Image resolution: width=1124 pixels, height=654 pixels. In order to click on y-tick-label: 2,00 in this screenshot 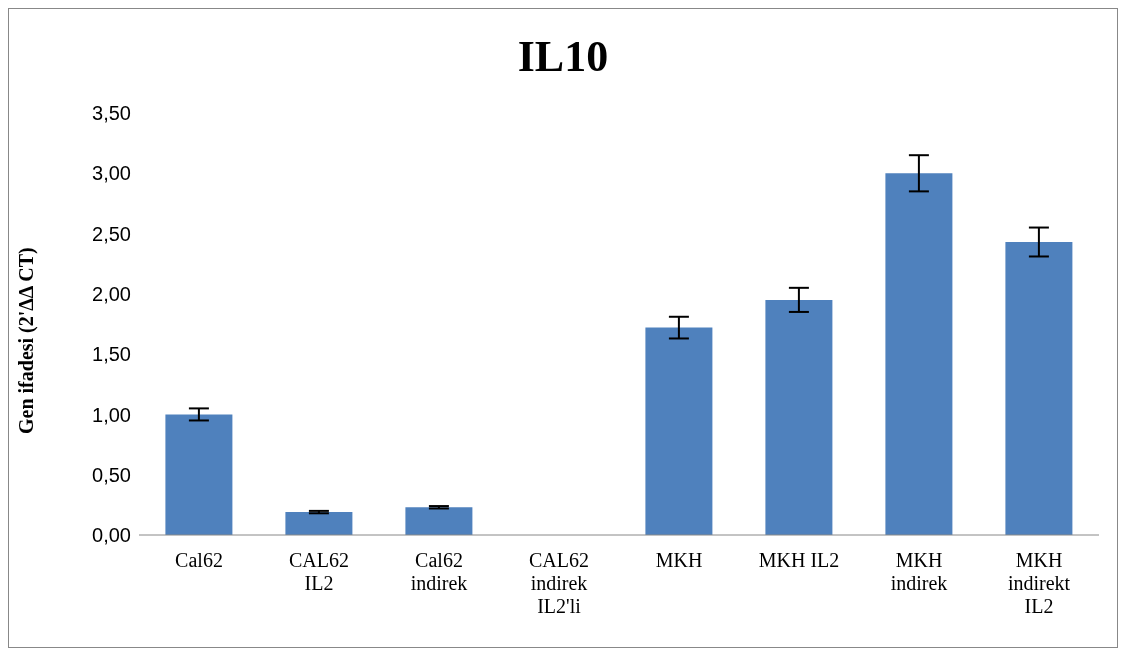, I will do `click(111, 293)`.